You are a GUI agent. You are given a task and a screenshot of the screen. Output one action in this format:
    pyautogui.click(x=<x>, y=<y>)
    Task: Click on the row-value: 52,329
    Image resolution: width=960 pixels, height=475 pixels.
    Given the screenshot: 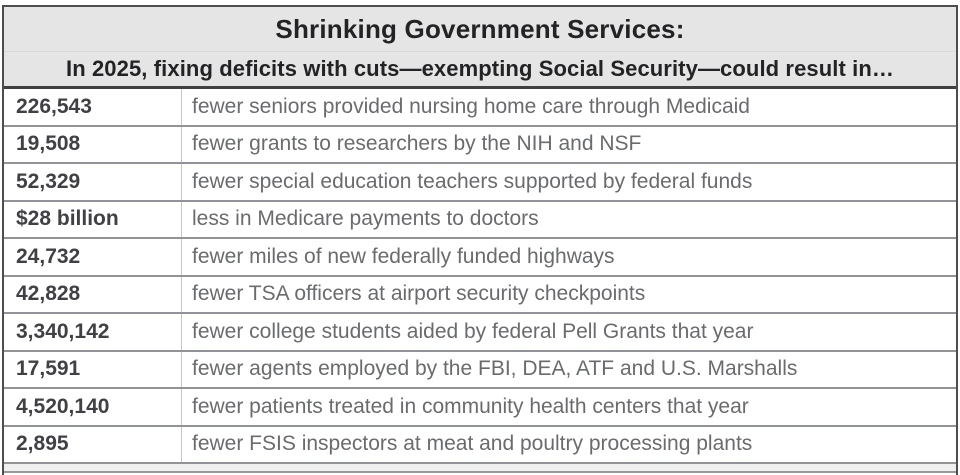 What is the action you would take?
    pyautogui.click(x=48, y=181)
    